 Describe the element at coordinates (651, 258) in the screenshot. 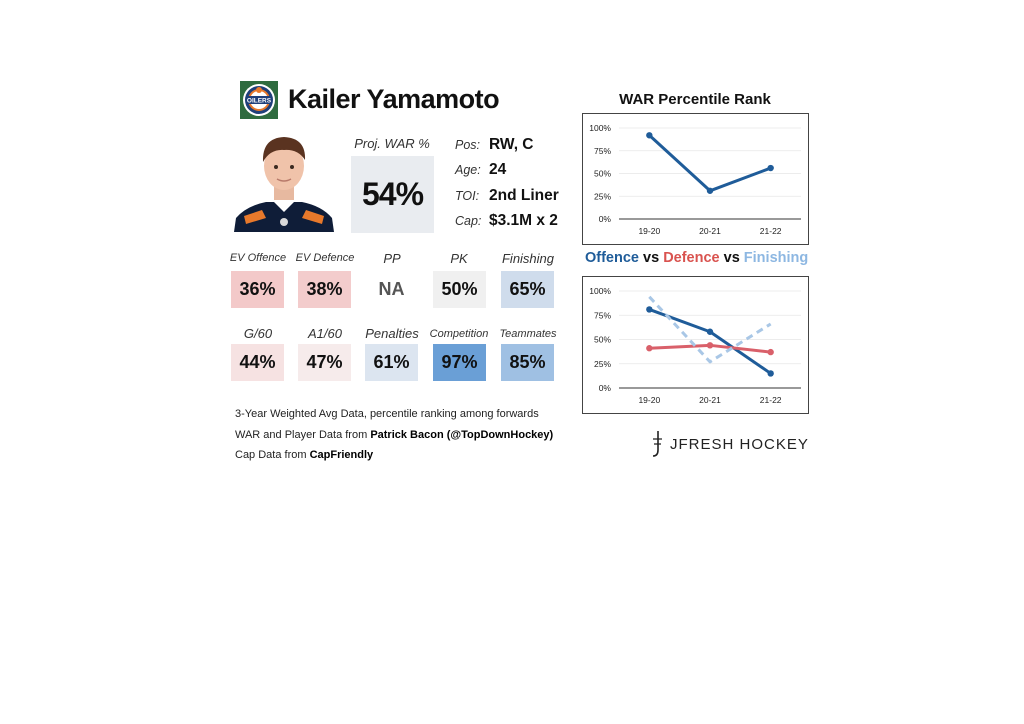

I see `ovs-title-vs-1: vs` at that location.